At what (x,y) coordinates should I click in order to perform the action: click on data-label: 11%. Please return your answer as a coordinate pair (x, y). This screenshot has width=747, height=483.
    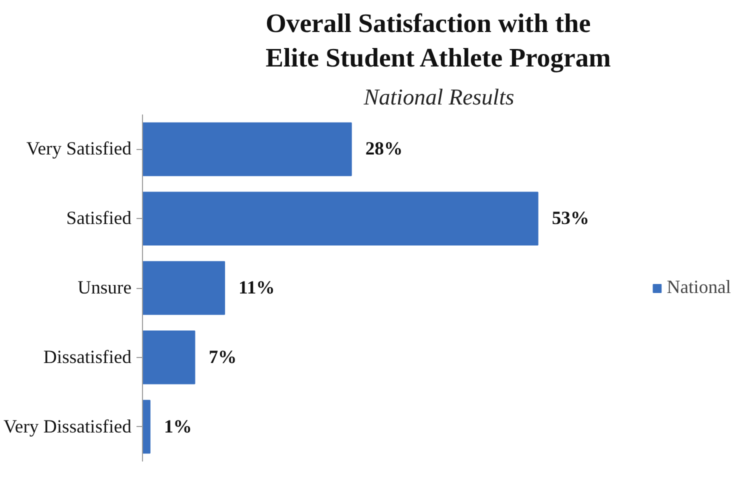
    Looking at the image, I should click on (256, 288).